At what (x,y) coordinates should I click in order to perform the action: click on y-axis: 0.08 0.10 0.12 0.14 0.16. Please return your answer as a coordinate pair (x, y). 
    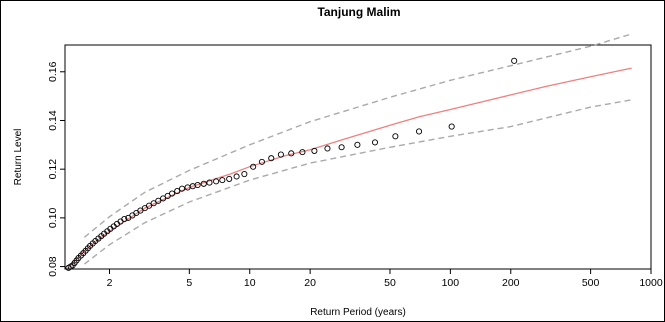
    Looking at the image, I should click on (56, 169).